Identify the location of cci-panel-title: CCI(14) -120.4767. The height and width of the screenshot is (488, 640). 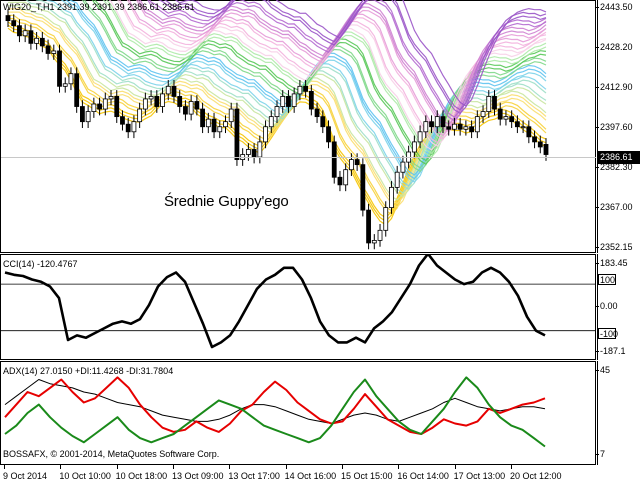
(40, 264).